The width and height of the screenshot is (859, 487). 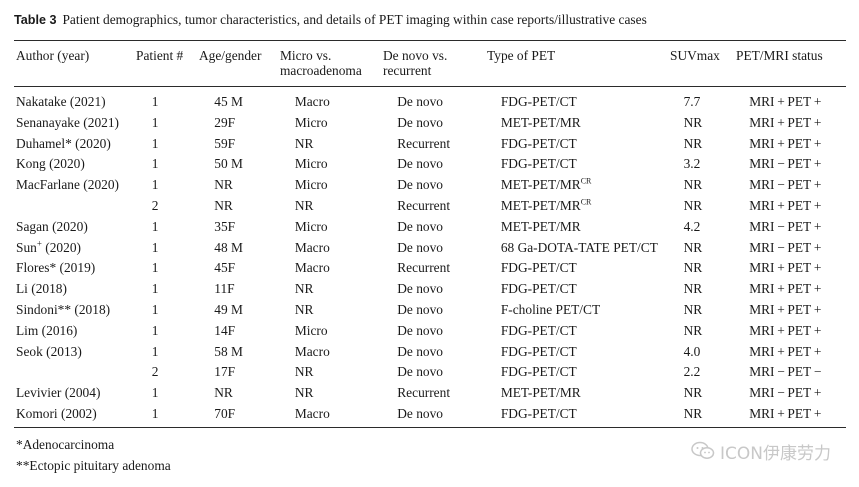 I want to click on header-micro-macro: Micro vs. macroadenoma, so click(x=321, y=63).